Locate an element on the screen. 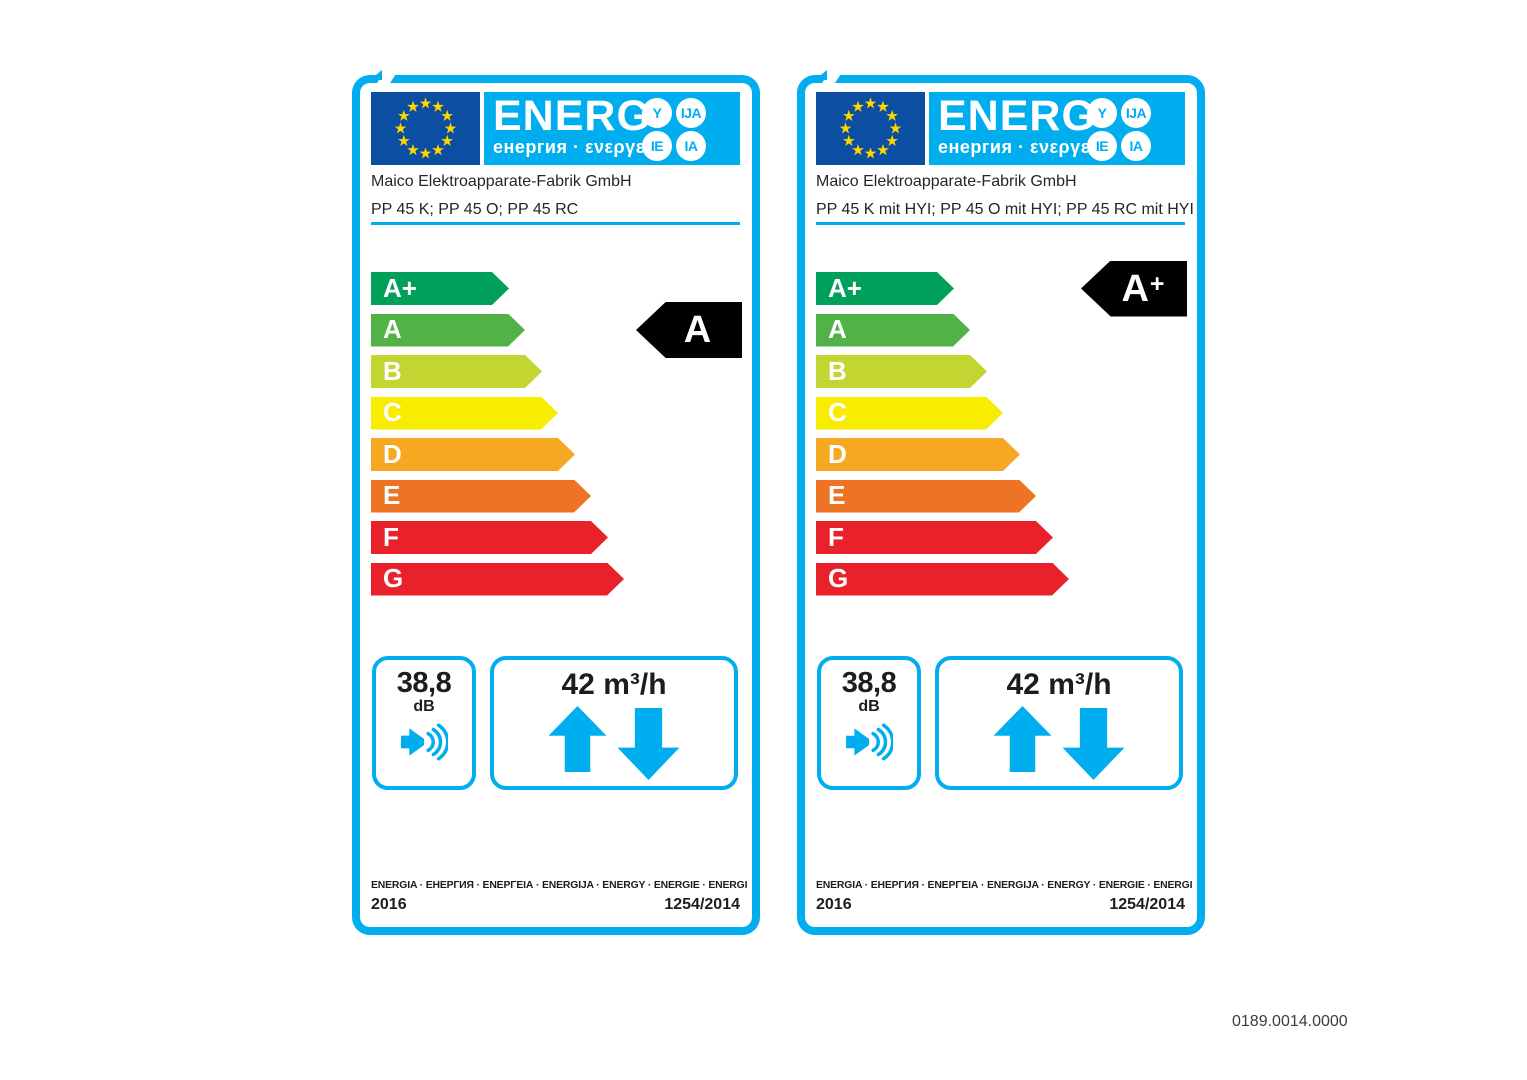 The height and width of the screenshot is (1080, 1527). rating-plus: + is located at coordinates (1157, 283).